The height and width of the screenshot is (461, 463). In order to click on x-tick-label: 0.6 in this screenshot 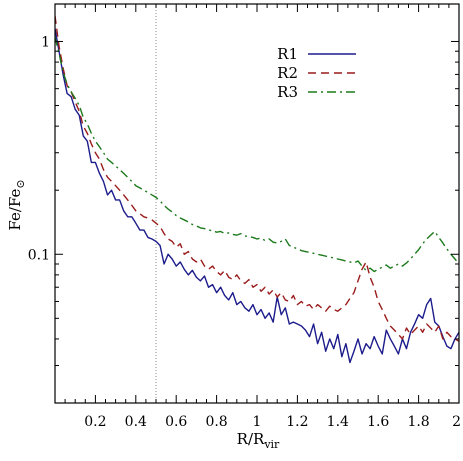, I will do `click(176, 422)`.